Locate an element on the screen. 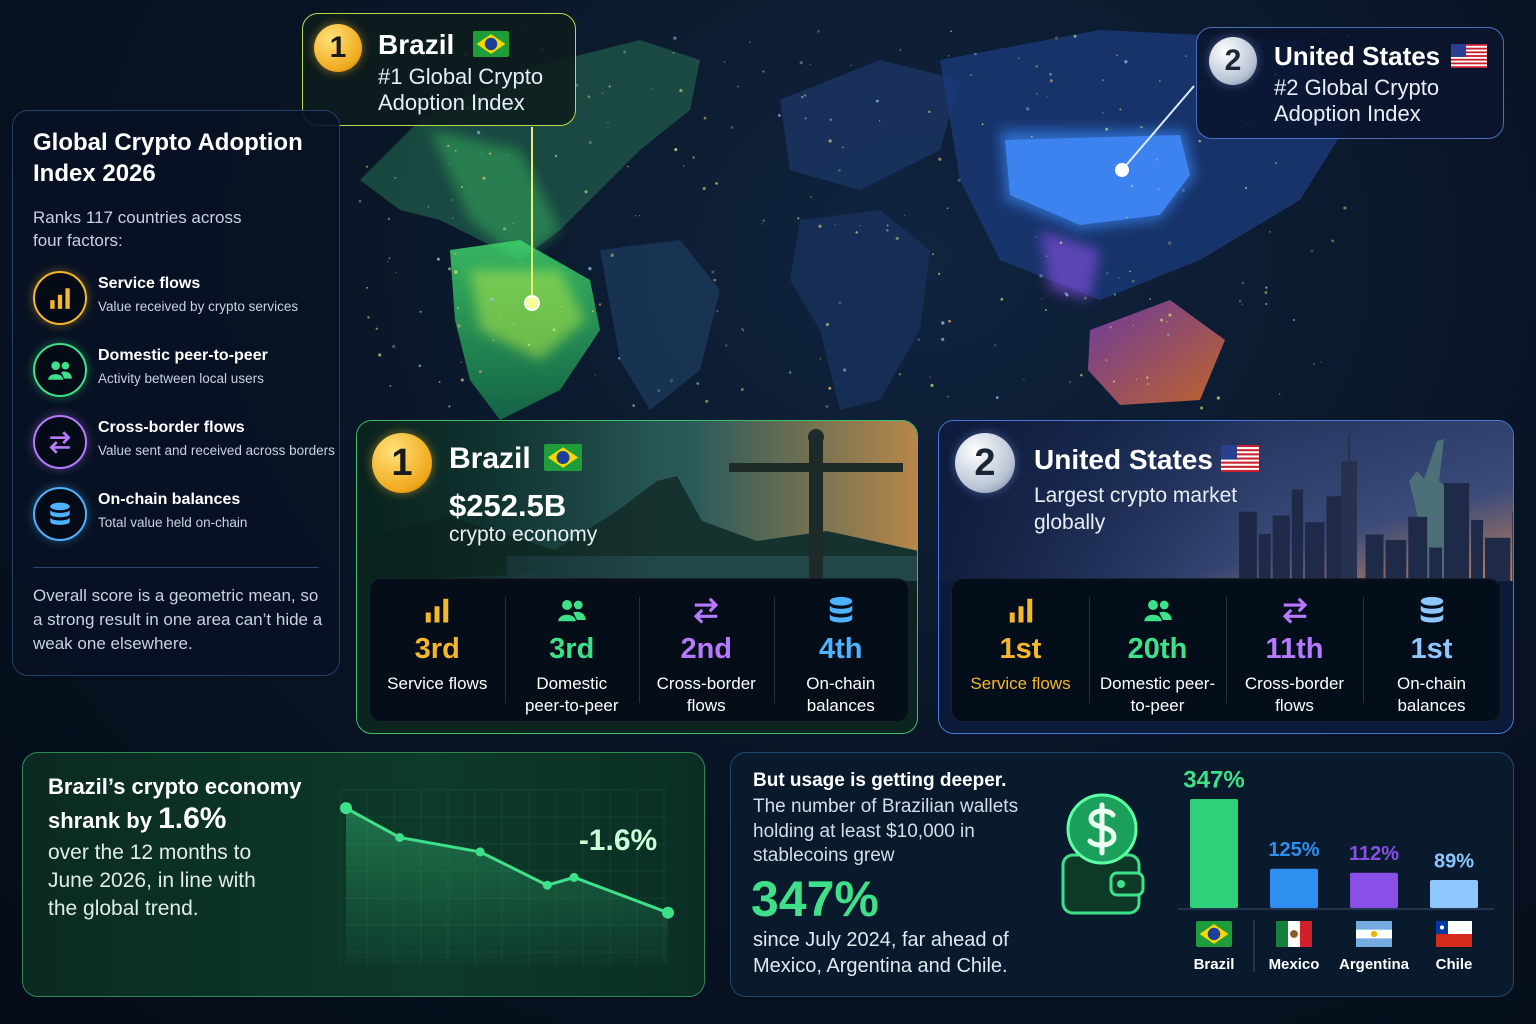 The height and width of the screenshot is (1024, 1536). panel-highlight: 347% is located at coordinates (815, 899).